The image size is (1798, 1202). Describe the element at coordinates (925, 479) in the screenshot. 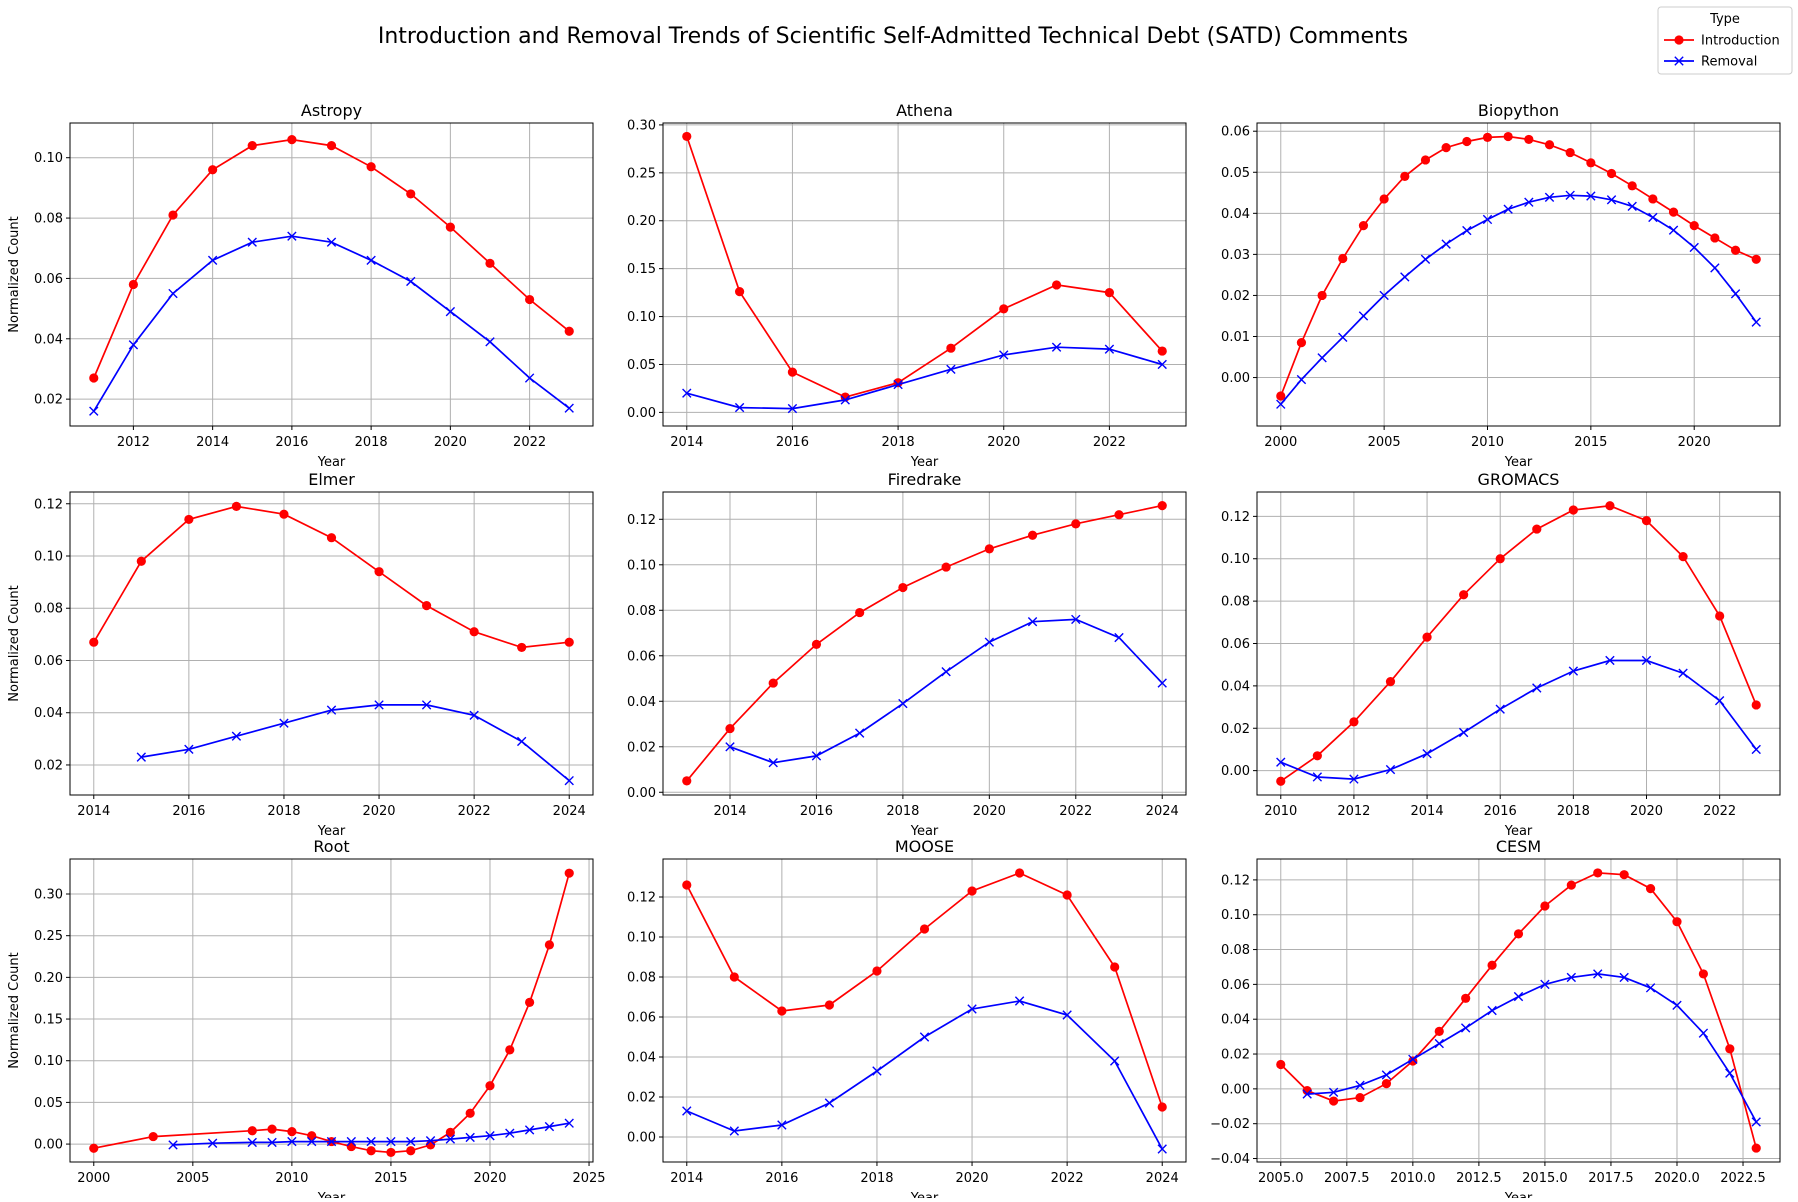

I see `subplot-title: Firedrake` at that location.